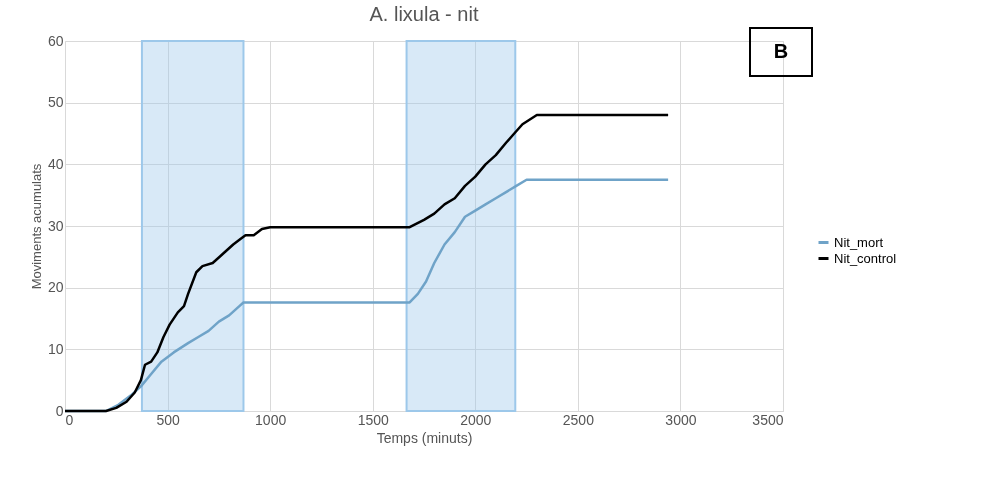 This screenshot has width=1003, height=497. Describe the element at coordinates (55, 287) in the screenshot. I see `y-tick-label: 20` at that location.